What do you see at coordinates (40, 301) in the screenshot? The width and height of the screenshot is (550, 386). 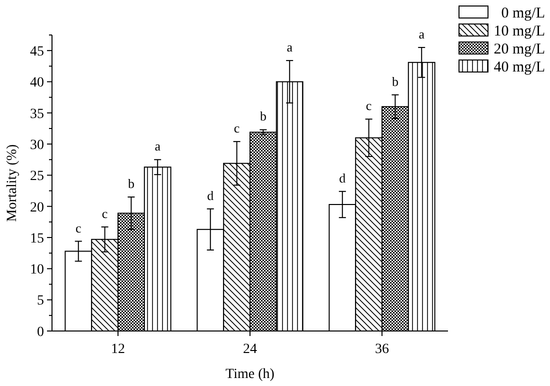 I see `y-tick-label: 5` at bounding box center [40, 301].